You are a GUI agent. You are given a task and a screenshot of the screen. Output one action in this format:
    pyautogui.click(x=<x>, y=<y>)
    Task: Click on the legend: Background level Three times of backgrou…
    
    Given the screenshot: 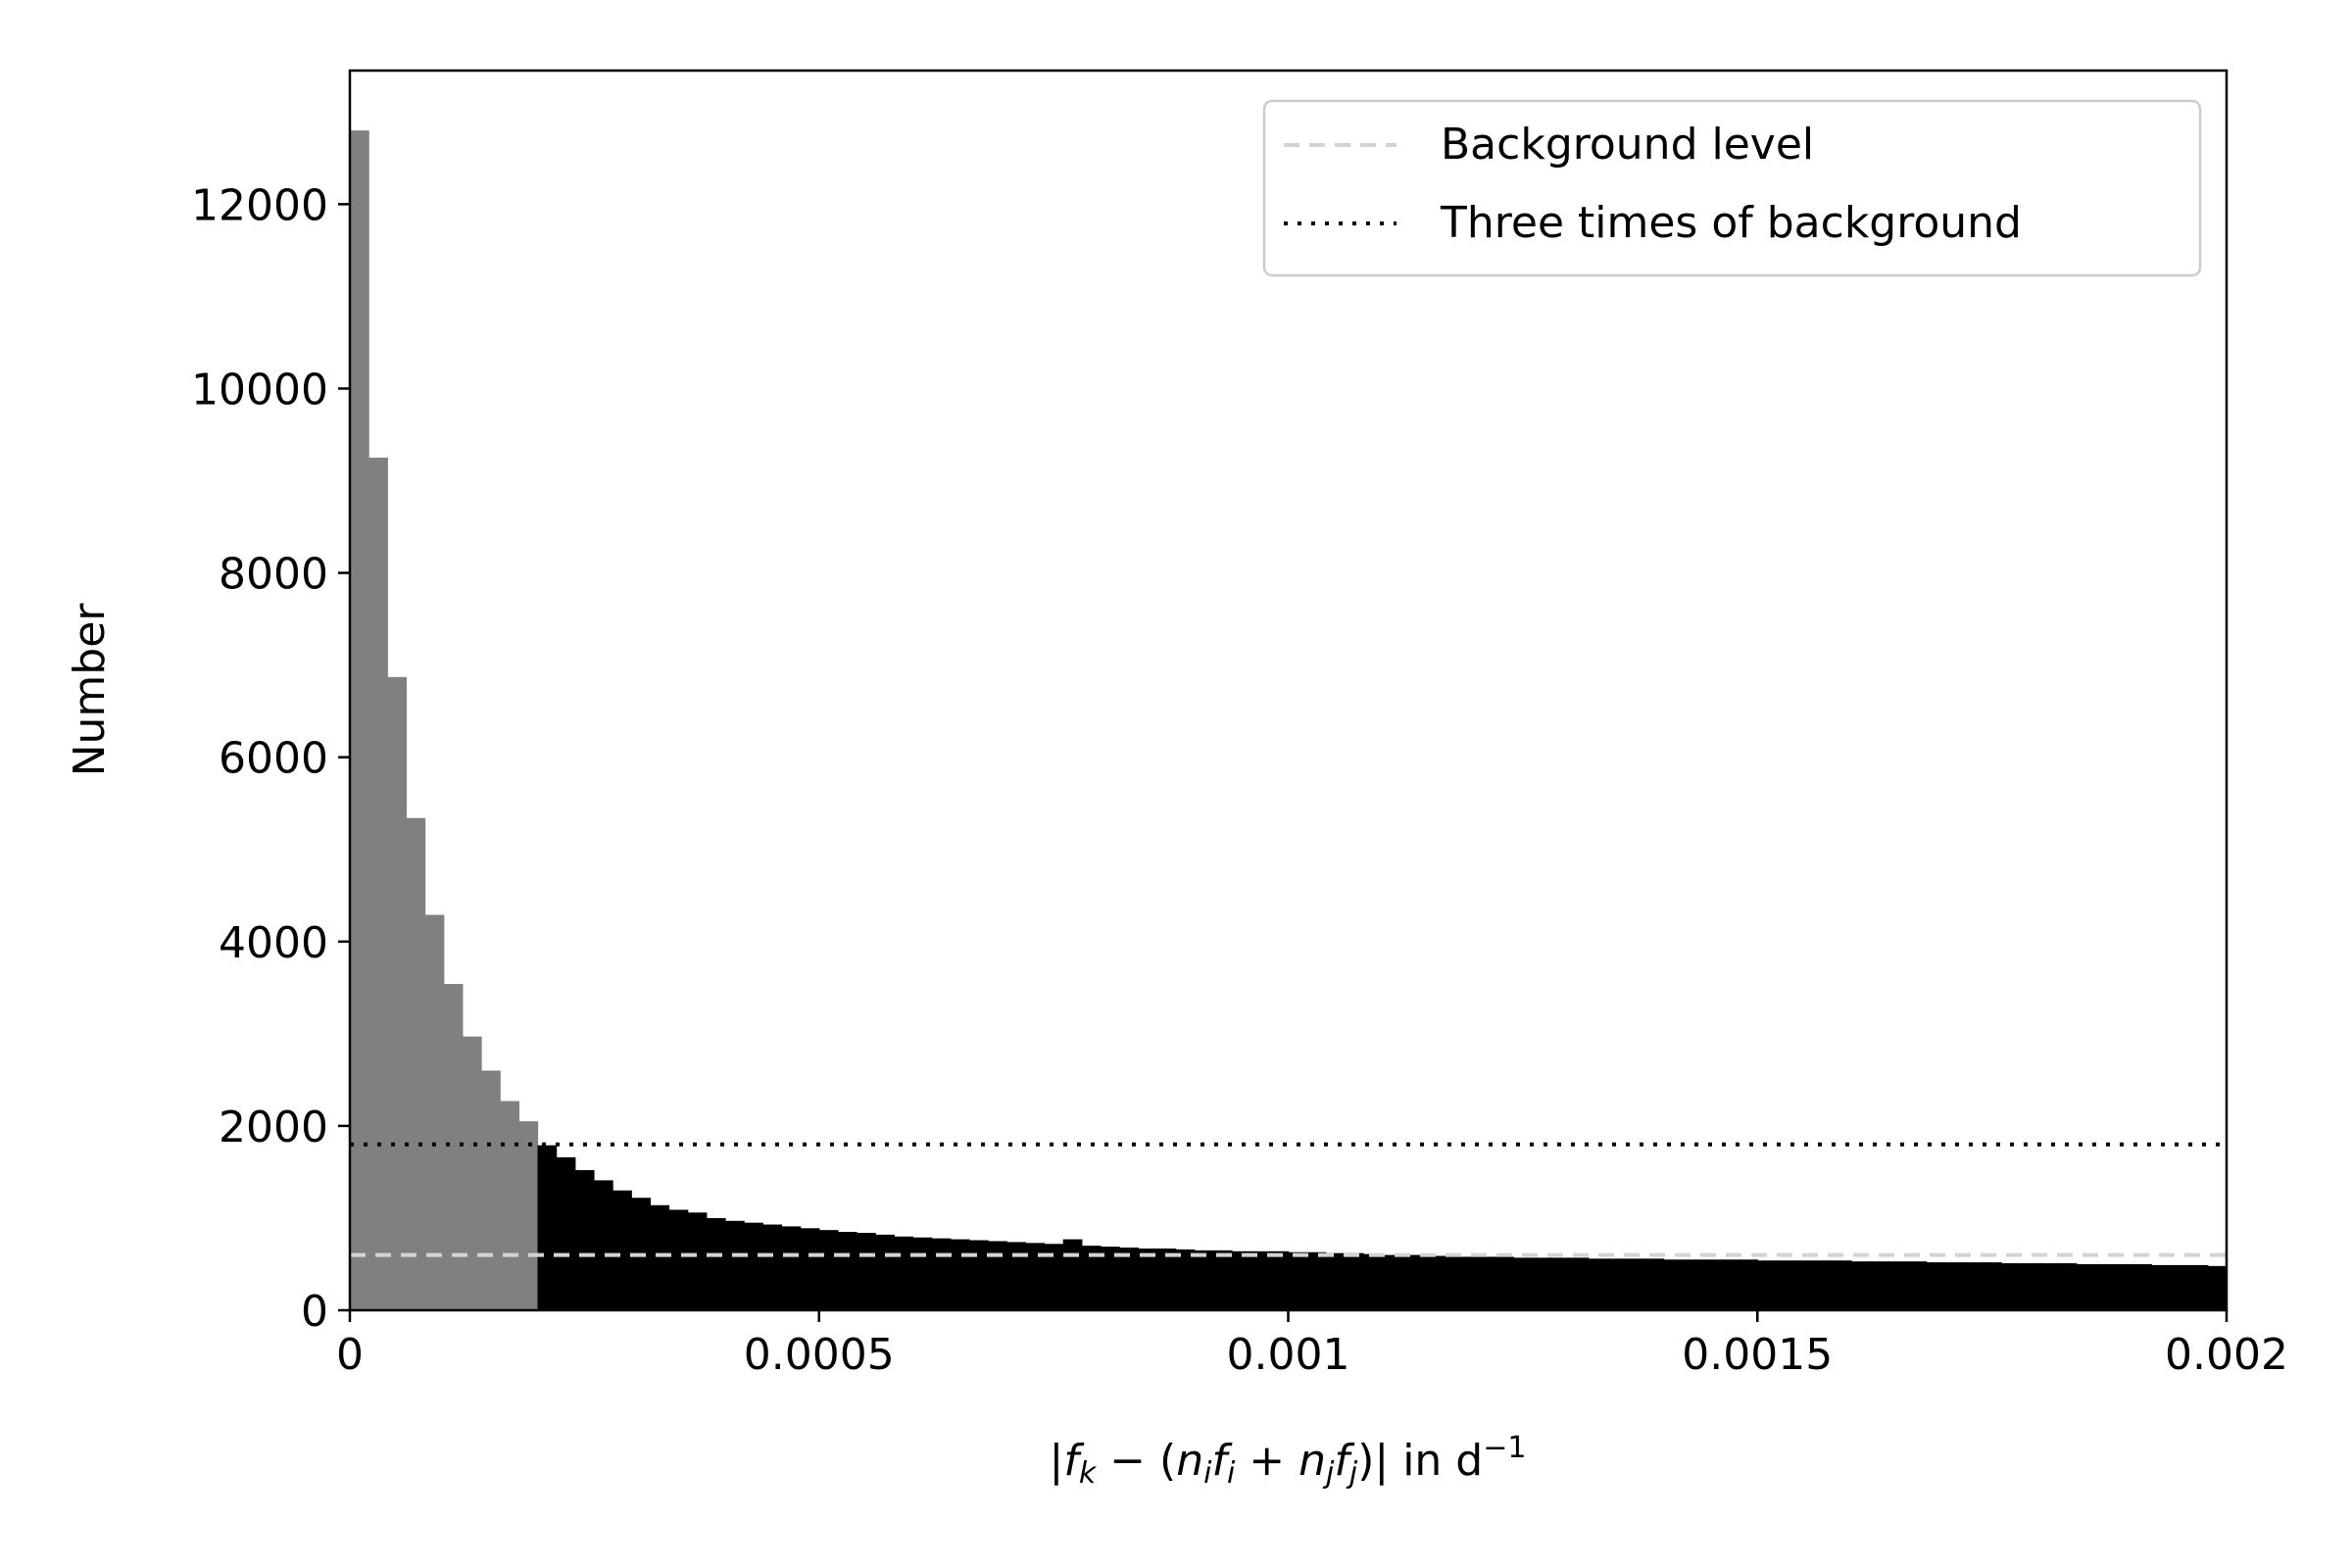 What is the action you would take?
    pyautogui.click(x=1732, y=188)
    